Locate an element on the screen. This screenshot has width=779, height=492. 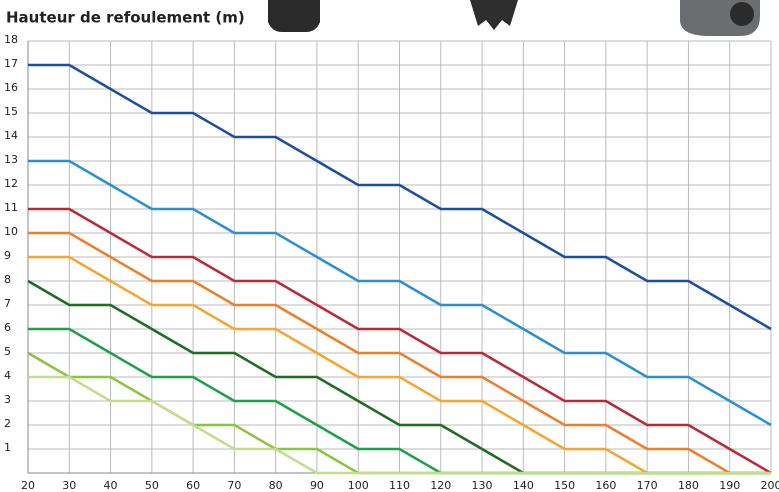
y-tick-label: 3 is located at coordinates (7, 399).